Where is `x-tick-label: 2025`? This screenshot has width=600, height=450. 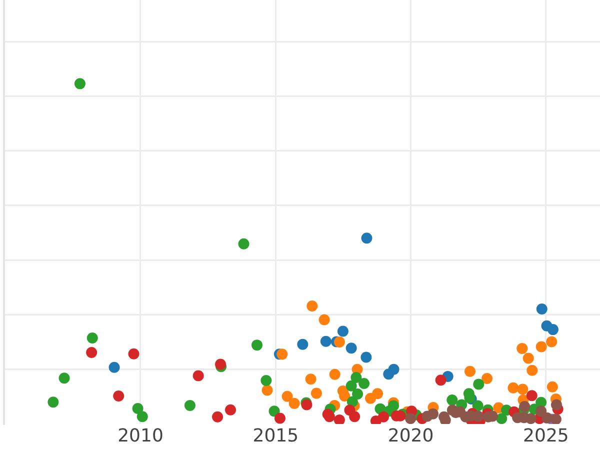
x-tick-label: 2025 is located at coordinates (546, 436).